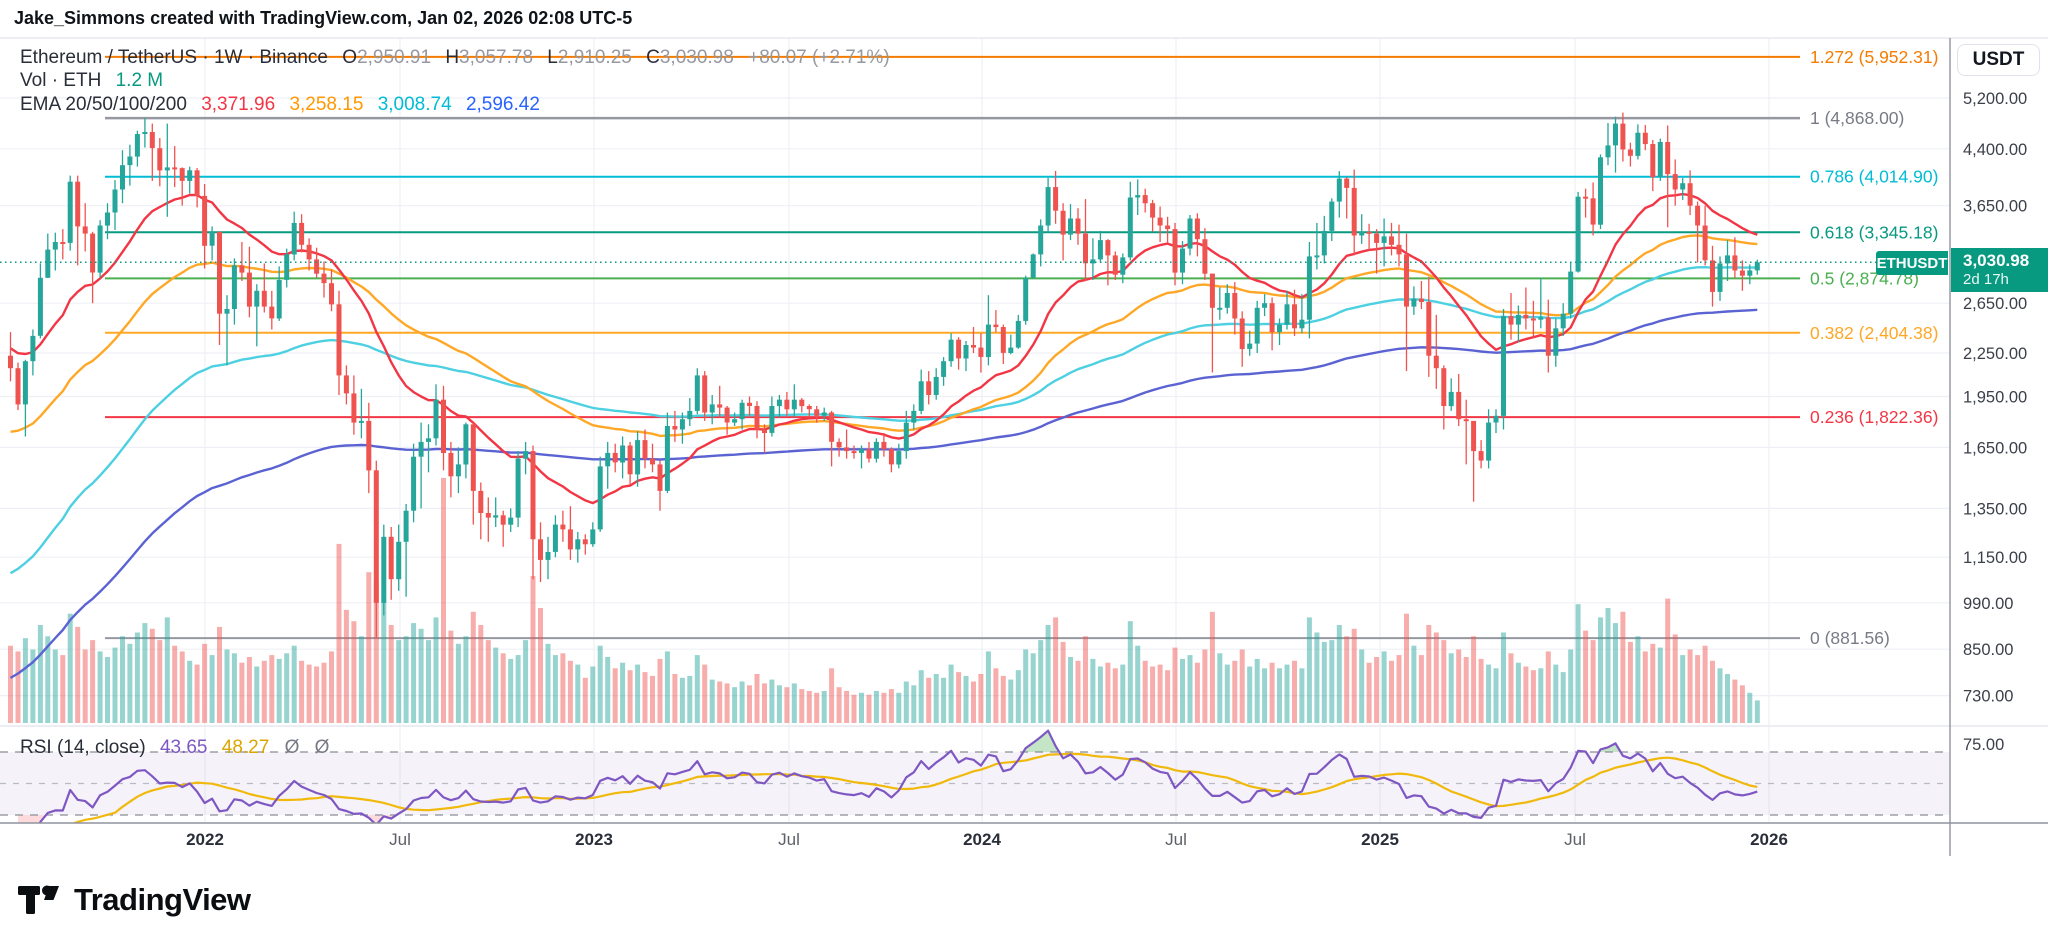  What do you see at coordinates (1857, 118) in the screenshot?
I see `fib-label-1: 1 (4,868.00)` at bounding box center [1857, 118].